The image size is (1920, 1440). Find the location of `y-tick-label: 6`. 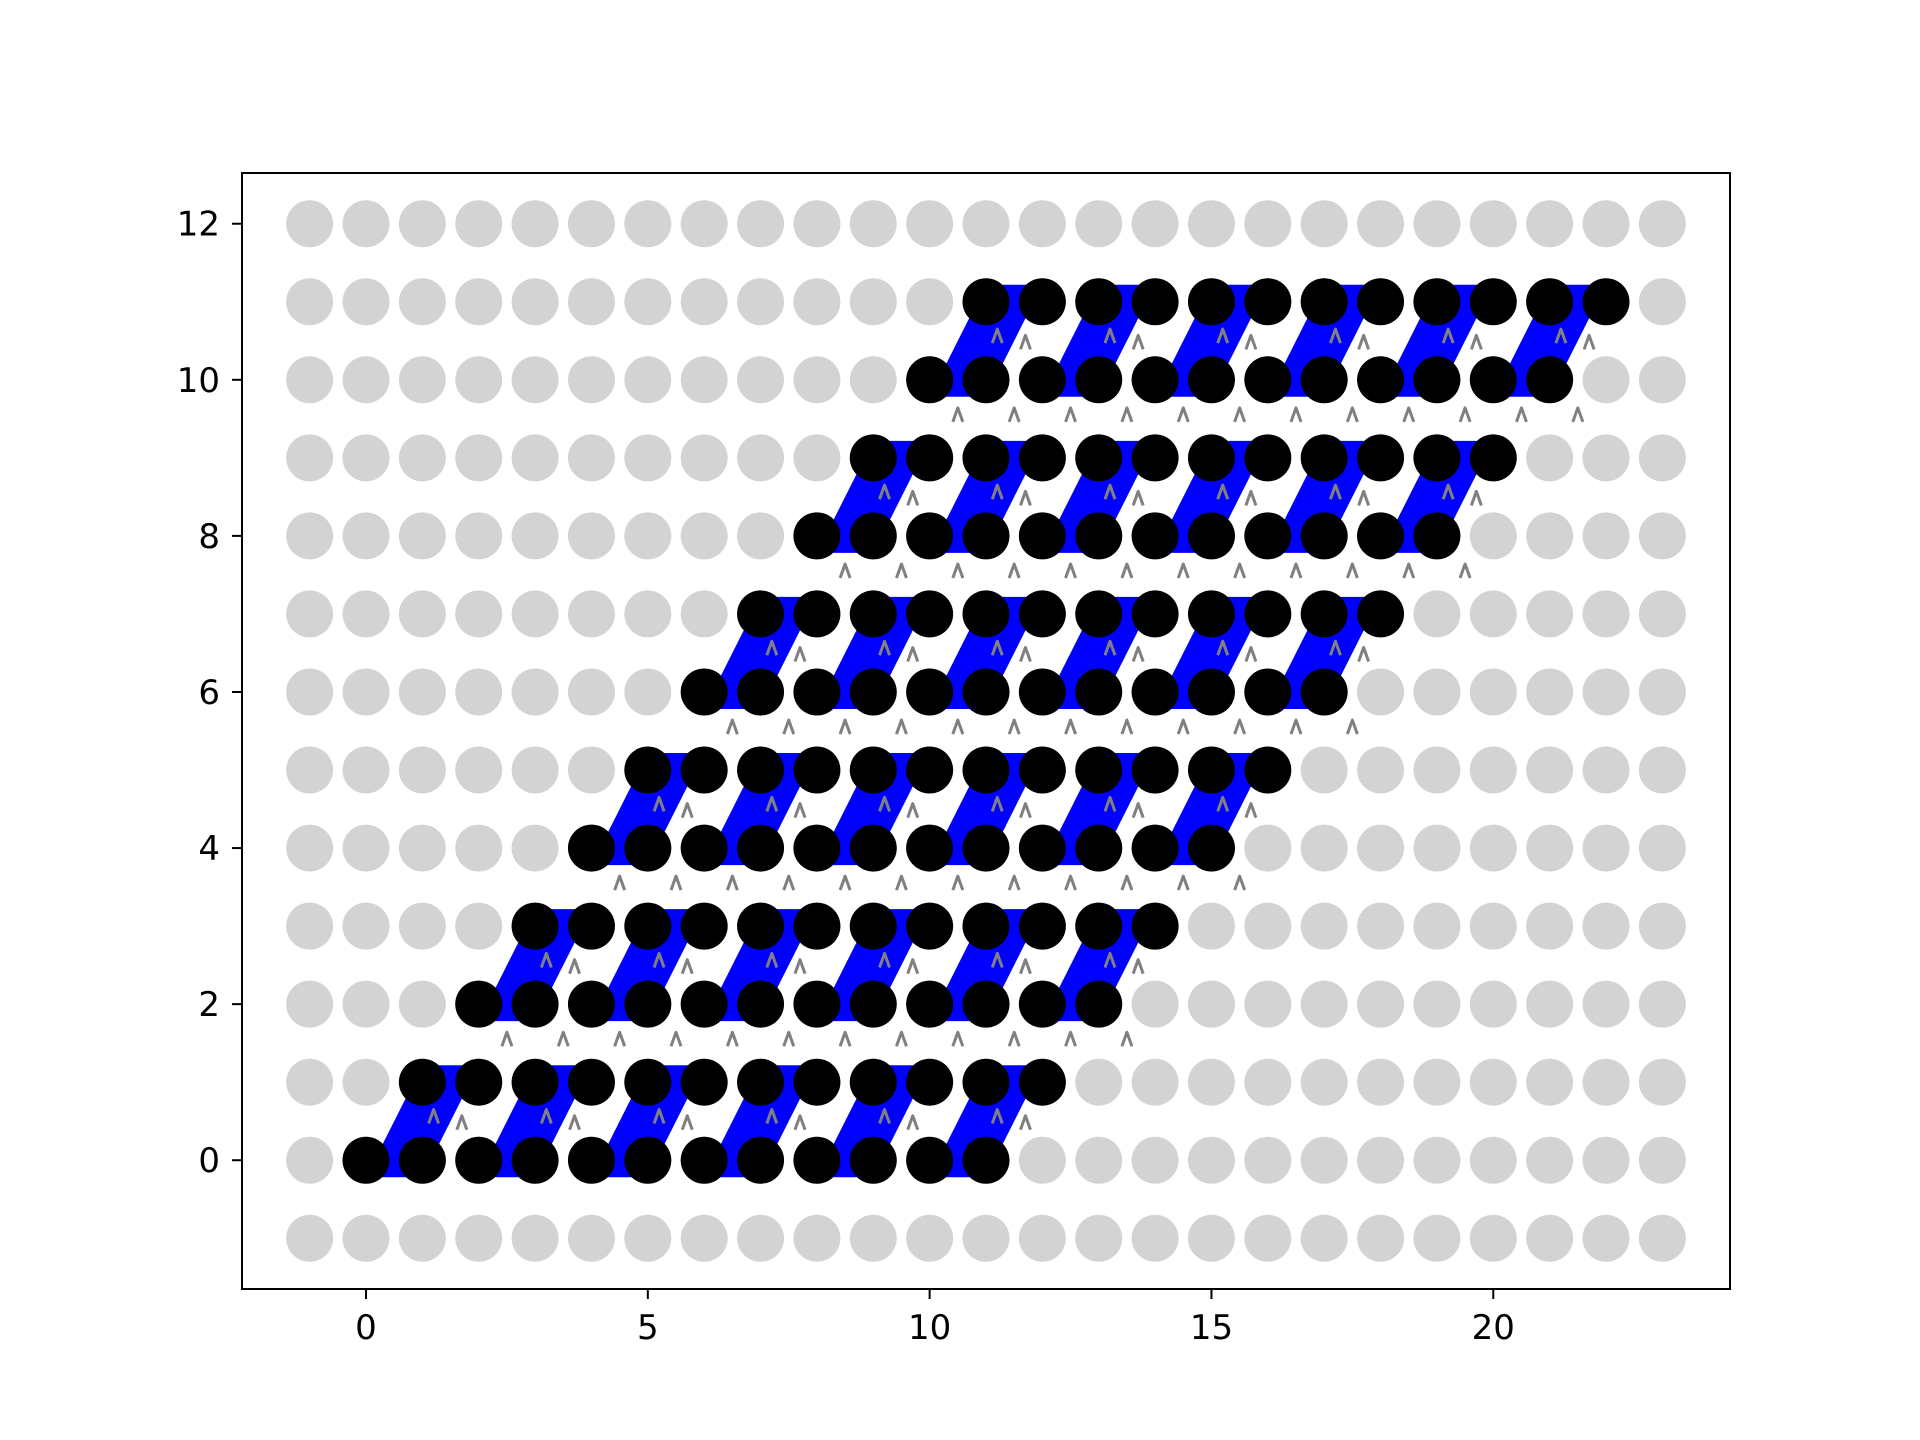

y-tick-label: 6 is located at coordinates (209, 693).